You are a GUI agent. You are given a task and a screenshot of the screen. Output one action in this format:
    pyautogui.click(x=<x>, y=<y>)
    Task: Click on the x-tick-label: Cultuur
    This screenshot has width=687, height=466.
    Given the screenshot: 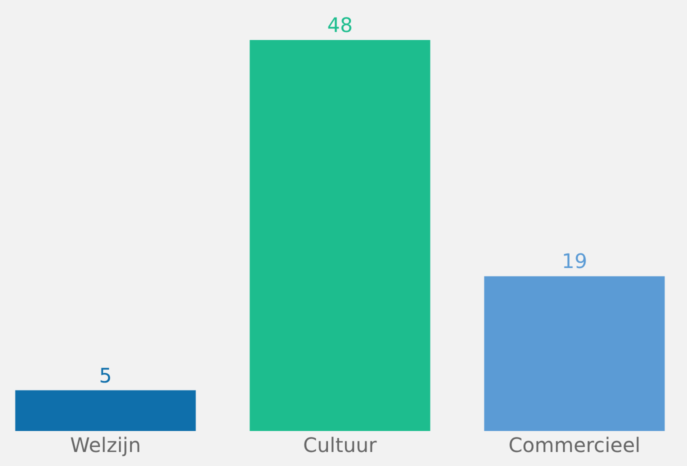 What is the action you would take?
    pyautogui.click(x=340, y=445)
    